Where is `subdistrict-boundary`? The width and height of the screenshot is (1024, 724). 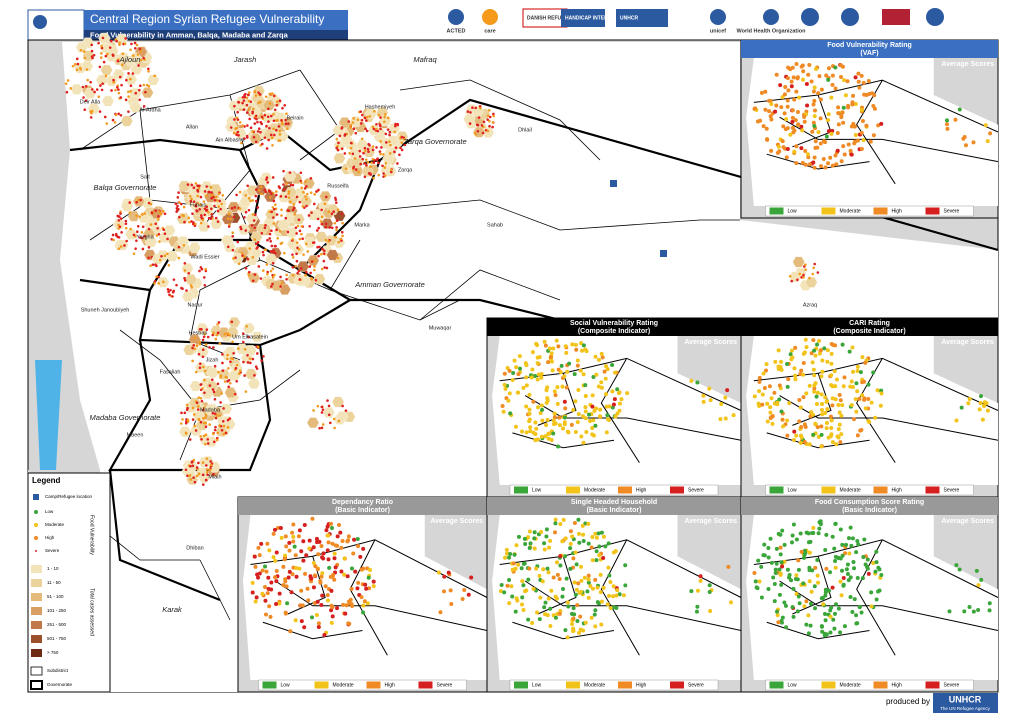 subdistrict-boundary is located at coordinates (215, 590).